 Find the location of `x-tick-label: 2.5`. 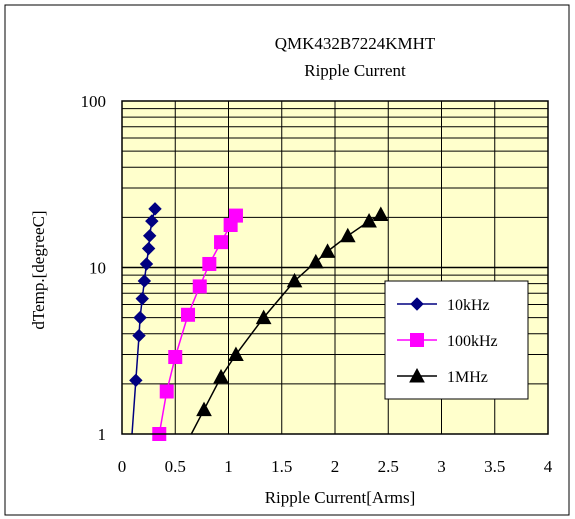

x-tick-label: 2.5 is located at coordinates (388, 466).